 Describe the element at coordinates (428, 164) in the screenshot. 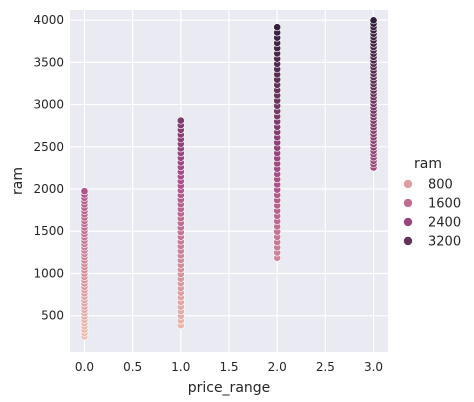

I see `legend-title: ram` at that location.